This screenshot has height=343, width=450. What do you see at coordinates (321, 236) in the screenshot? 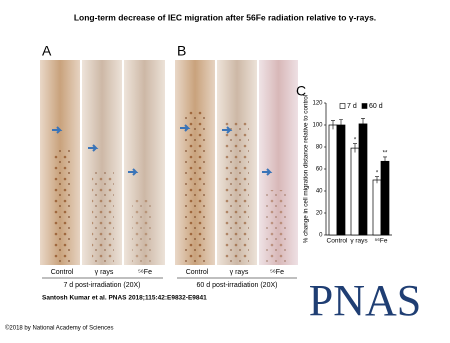
I see `y-tick-label: 0` at bounding box center [321, 236].